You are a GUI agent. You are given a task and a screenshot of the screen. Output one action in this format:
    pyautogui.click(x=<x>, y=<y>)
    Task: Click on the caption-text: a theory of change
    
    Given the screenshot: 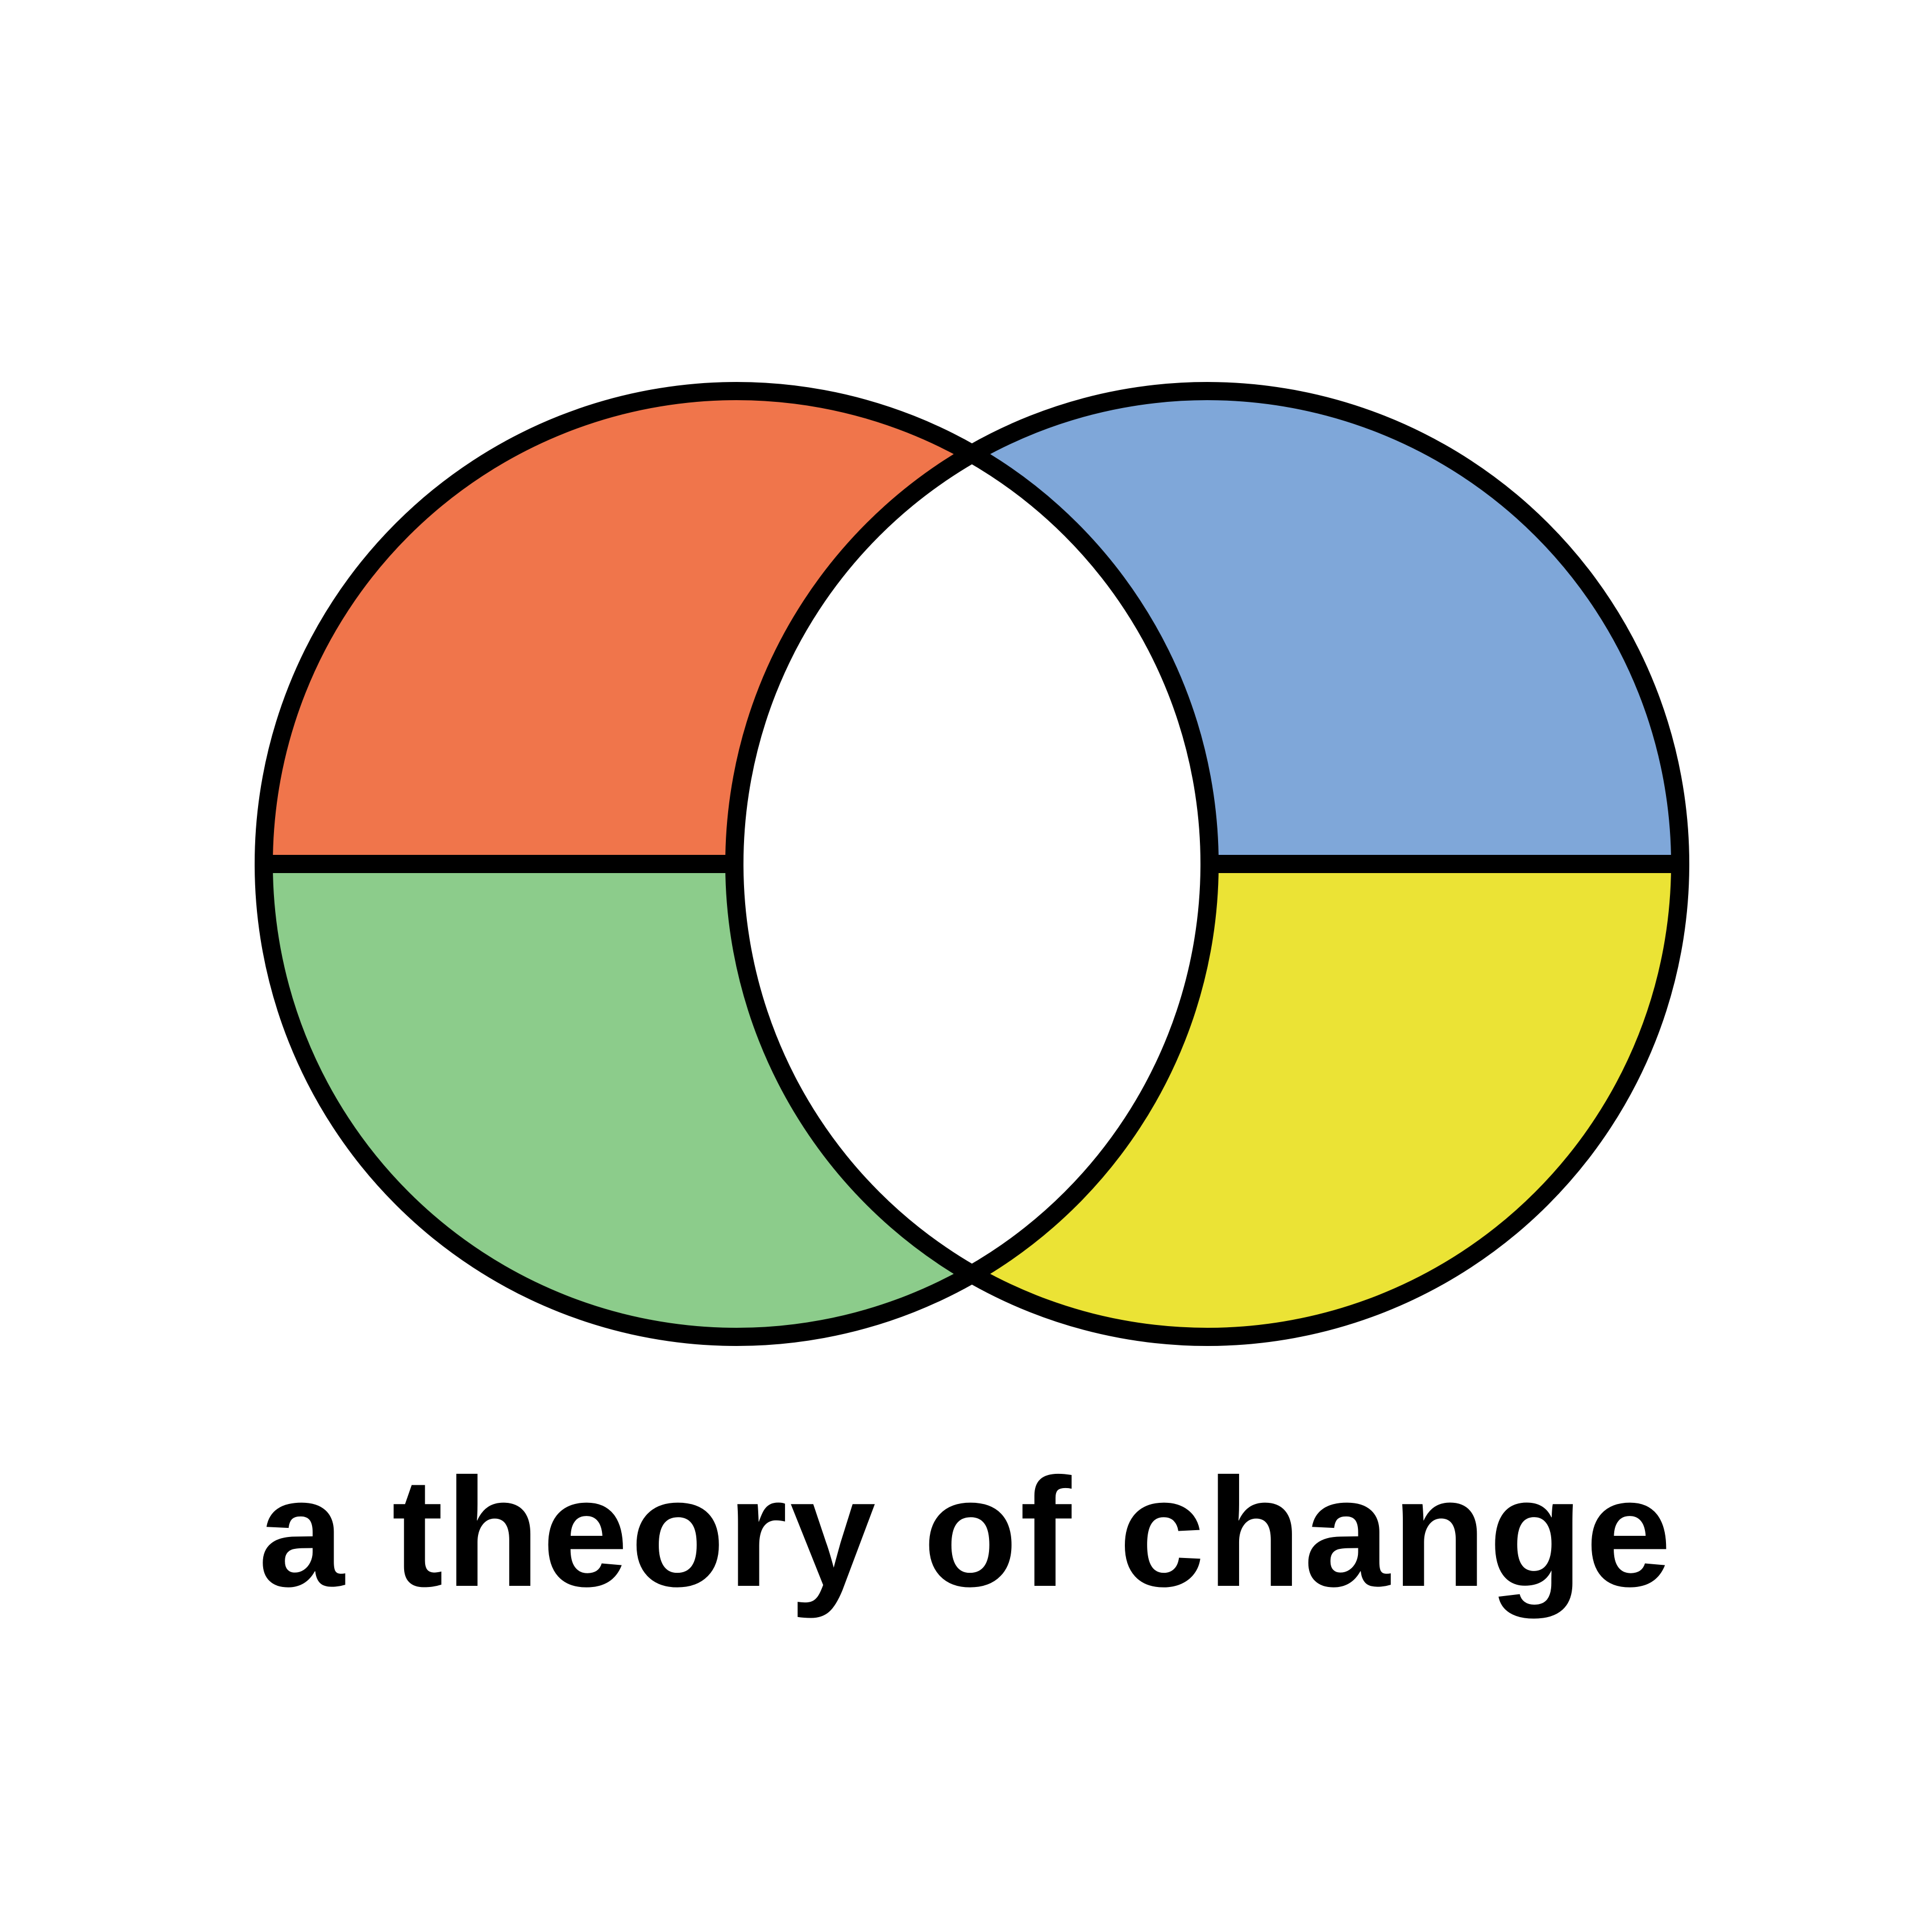 What is the action you would take?
    pyautogui.click(x=966, y=1532)
    